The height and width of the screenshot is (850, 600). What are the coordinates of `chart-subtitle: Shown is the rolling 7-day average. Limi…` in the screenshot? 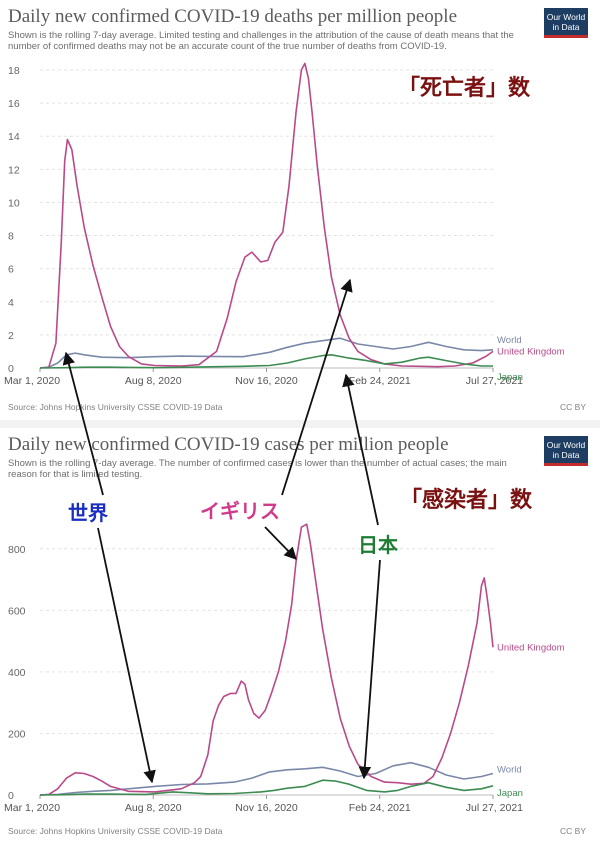 It's located at (261, 41).